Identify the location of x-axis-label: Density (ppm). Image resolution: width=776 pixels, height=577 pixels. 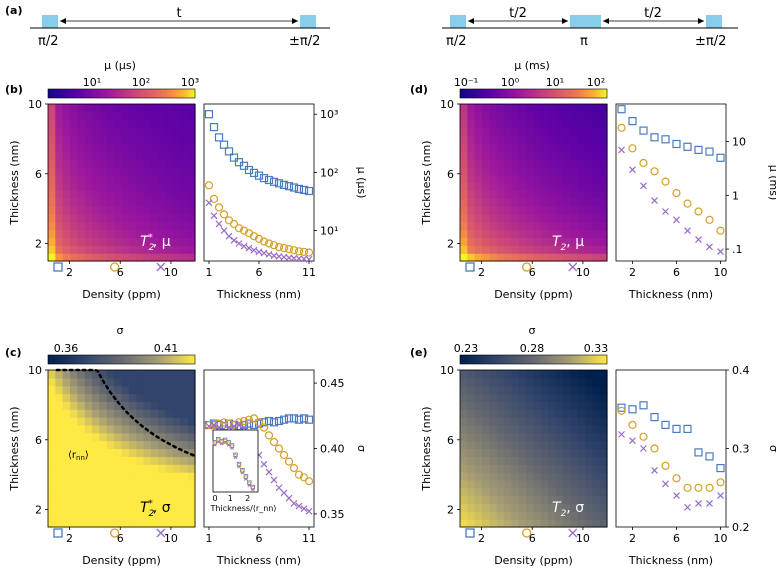
(533, 560).